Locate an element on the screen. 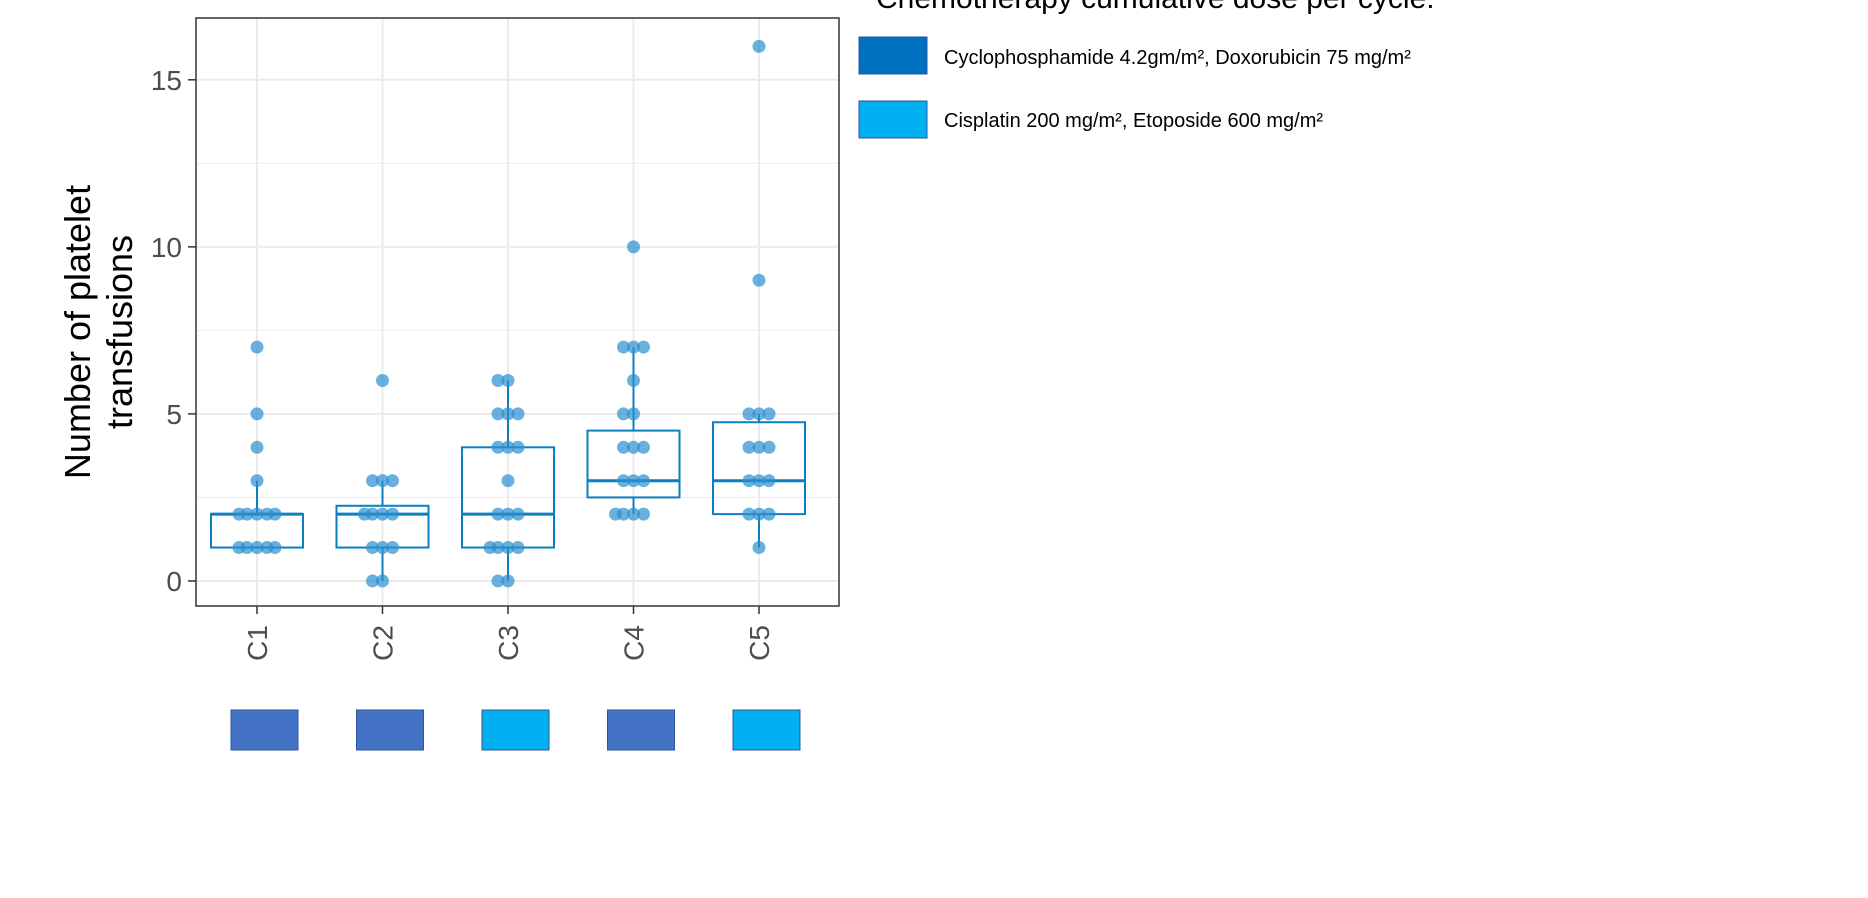 The height and width of the screenshot is (898, 1868). y-axis-label-line-2: transfusions is located at coordinates (119, 332).